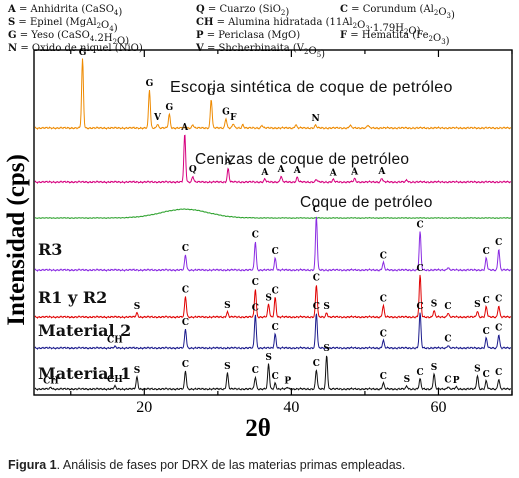 The image size is (519, 478). Describe the element at coordinates (395, 38) in the screenshot. I see `legend-entry-f: F = Hematita (Fe2O3)` at that location.